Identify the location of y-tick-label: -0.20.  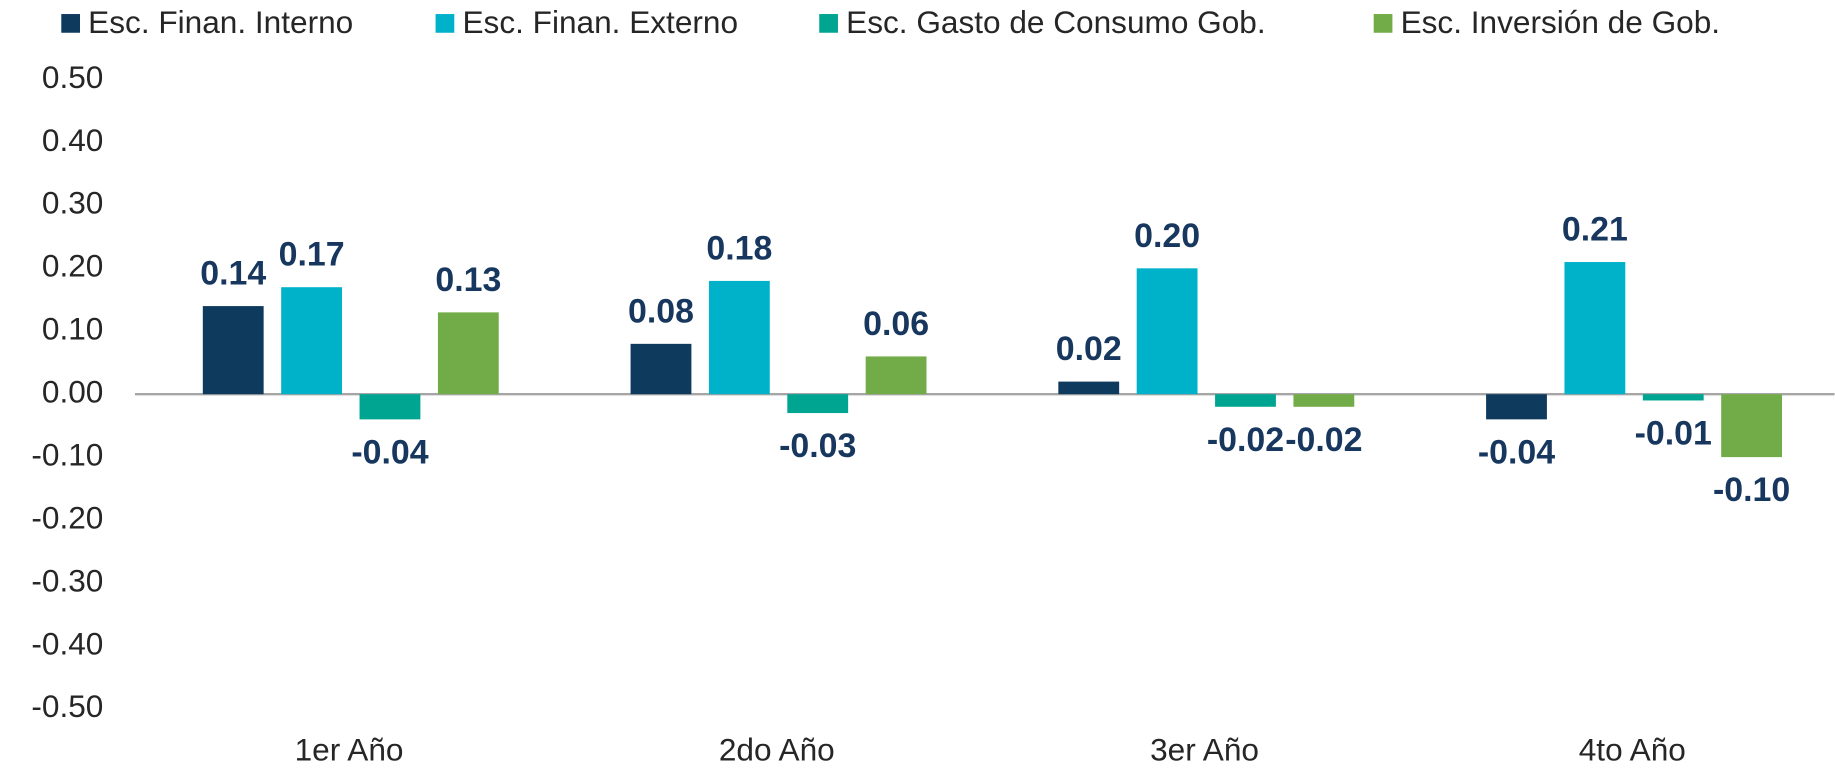
(67, 517).